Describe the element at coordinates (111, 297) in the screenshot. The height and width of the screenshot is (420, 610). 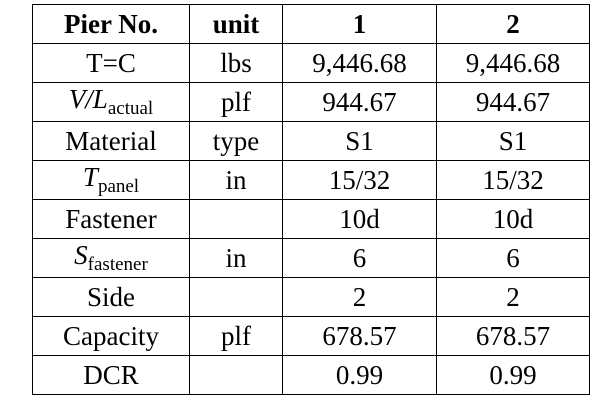
I see `table-cell: Side` at that location.